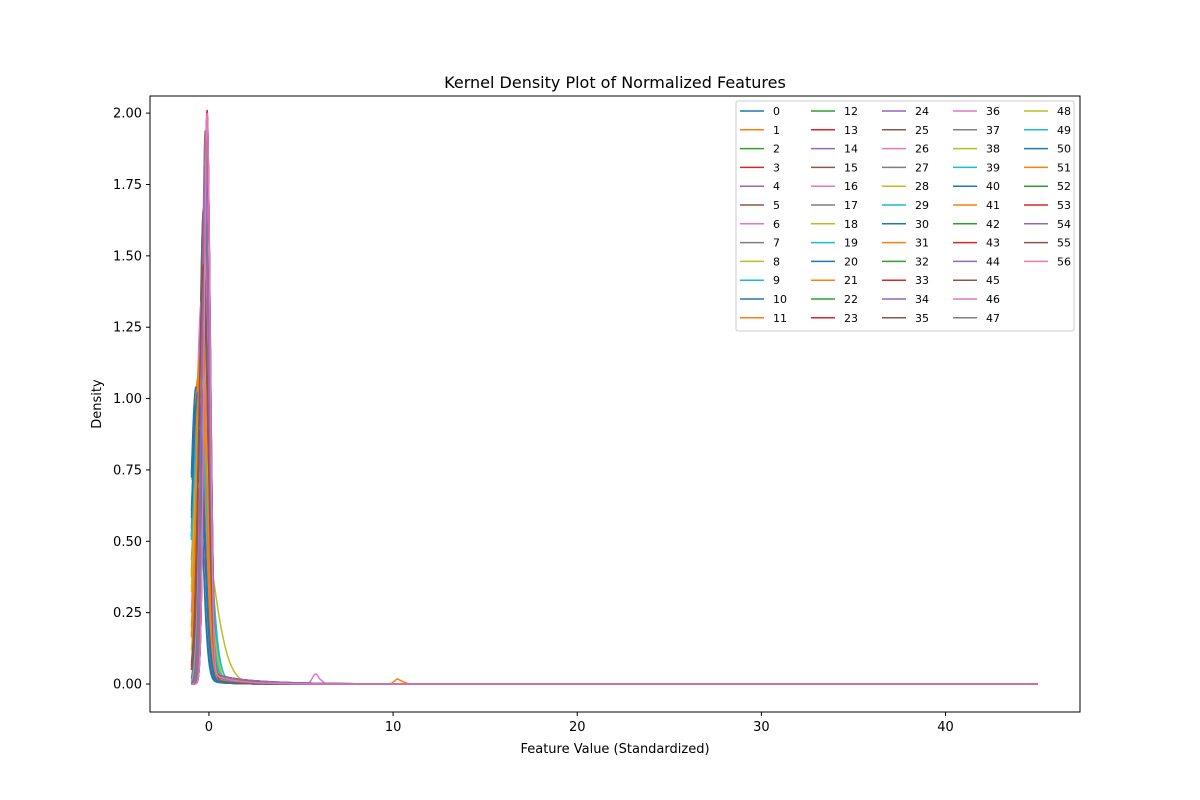  I want to click on y-tick-label: 1.75, so click(127, 185).